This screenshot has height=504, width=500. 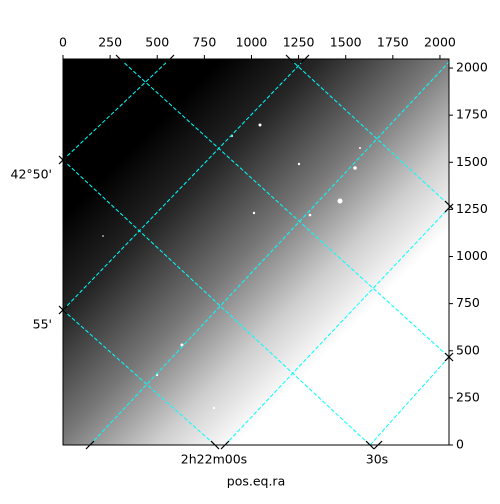 What do you see at coordinates (42, 324) in the screenshot?
I see `dec-tick-label: 55'` at bounding box center [42, 324].